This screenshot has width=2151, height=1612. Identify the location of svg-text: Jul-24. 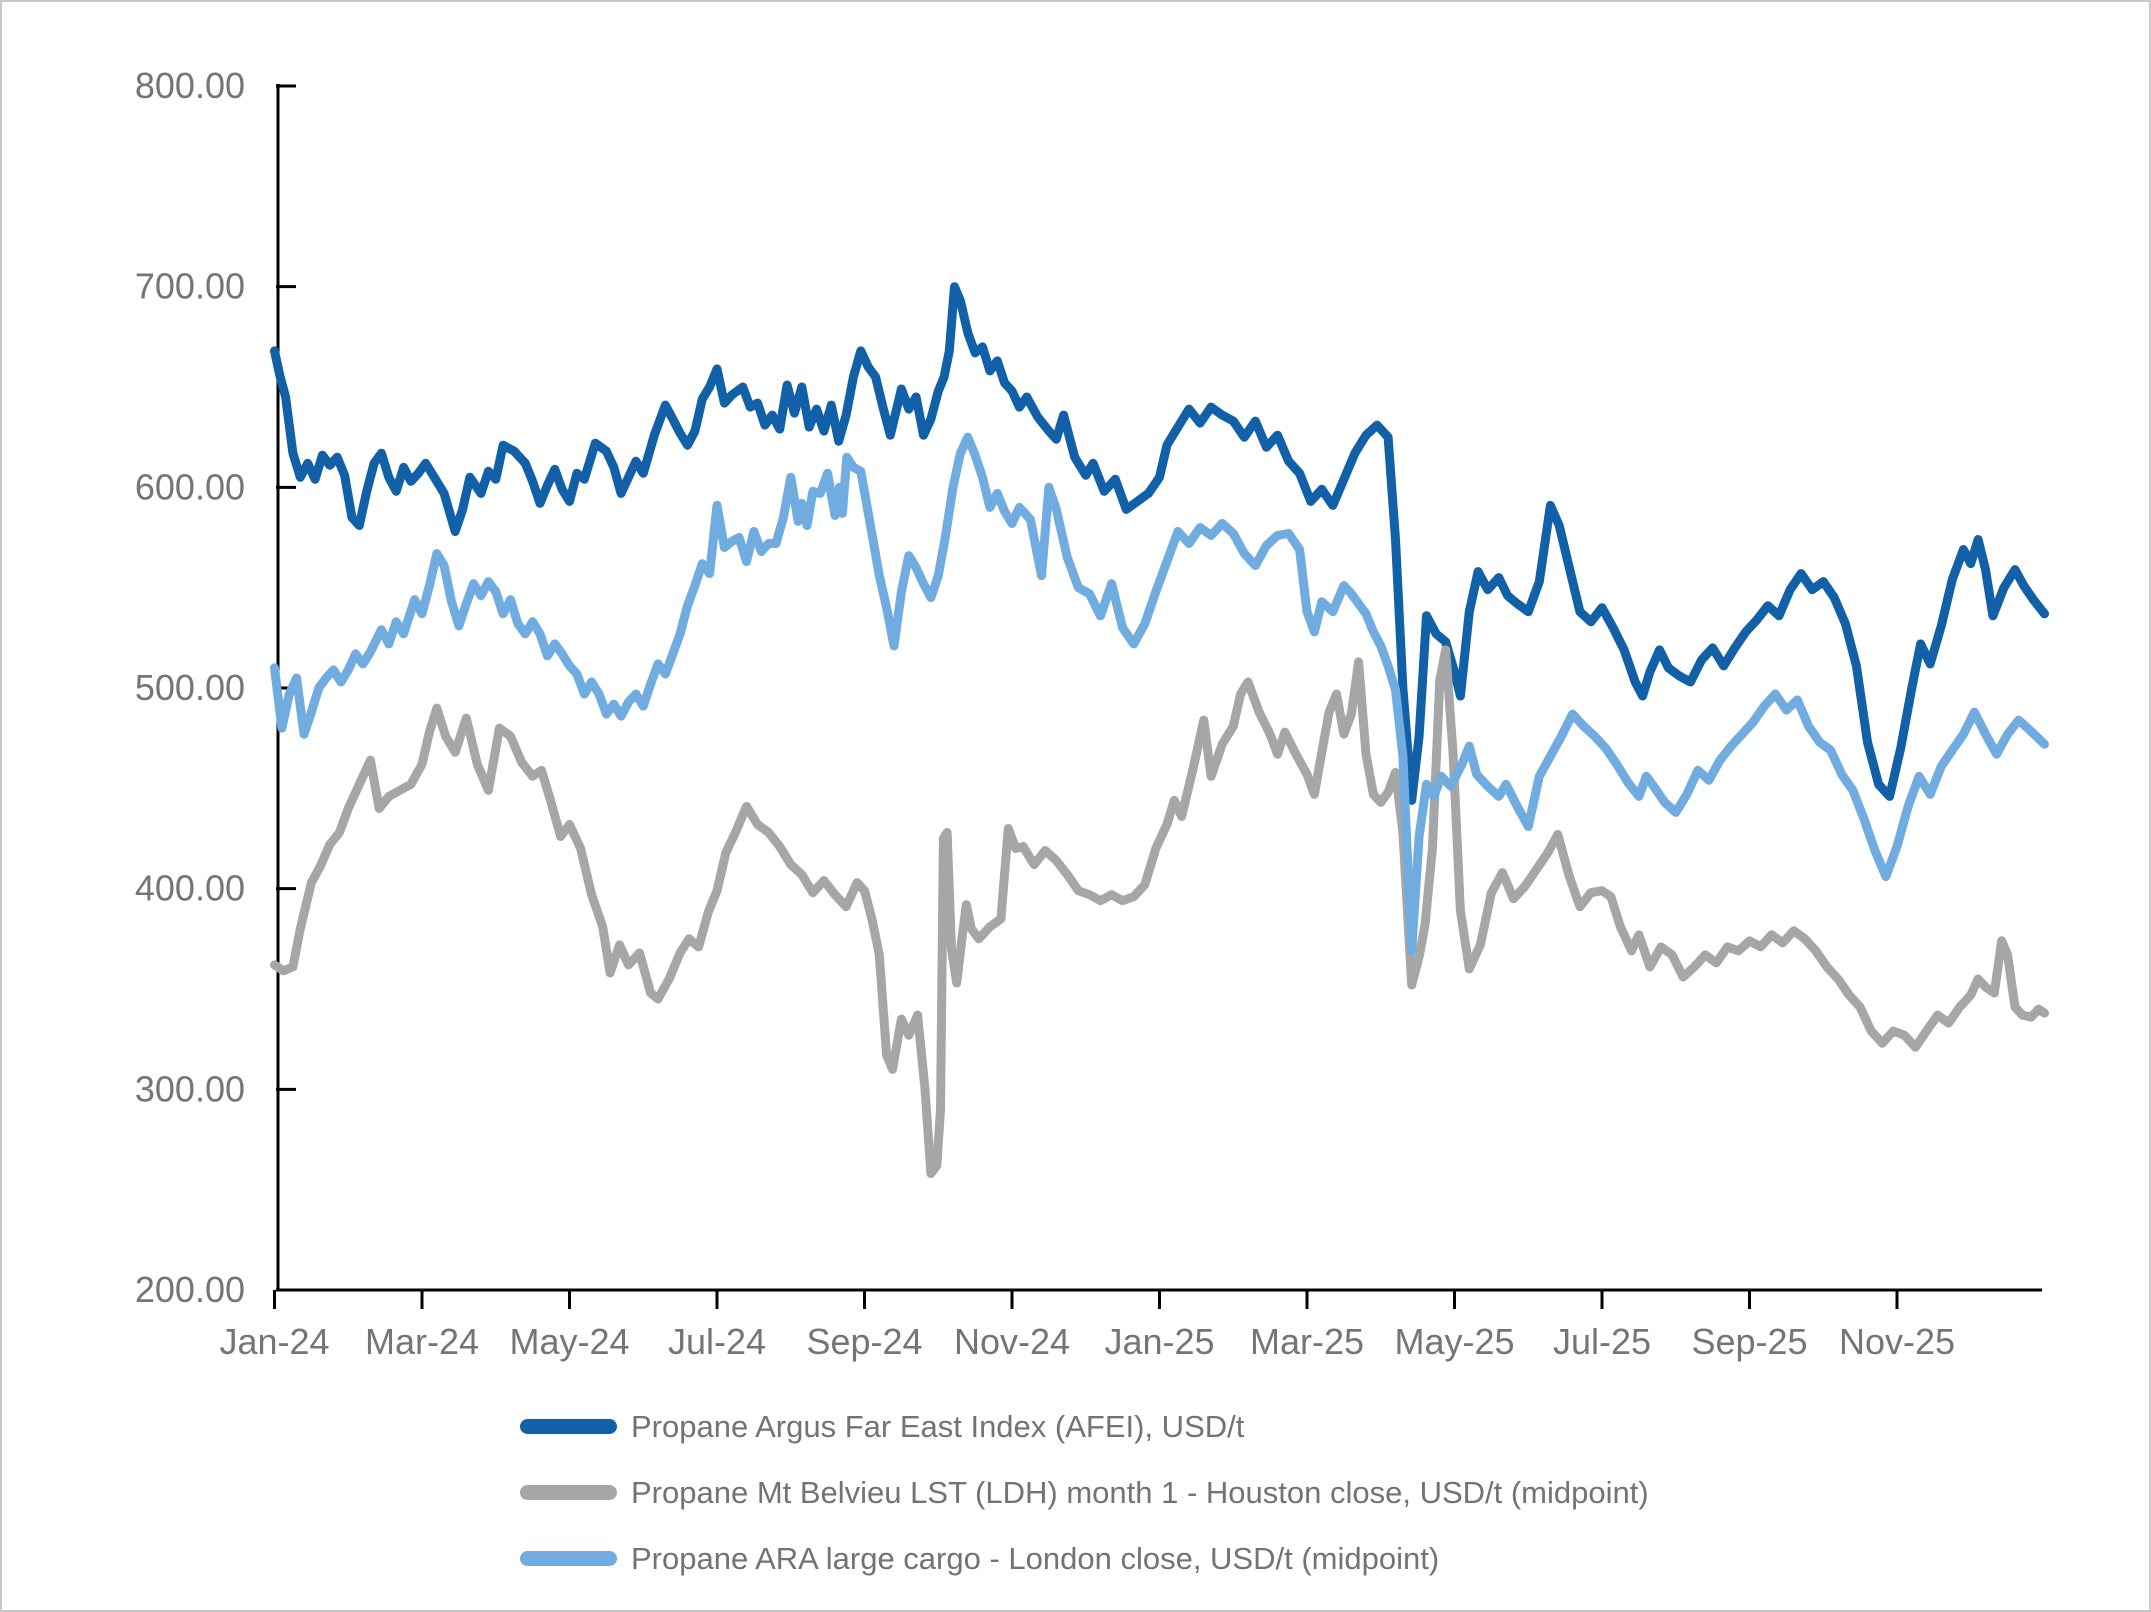
(717, 1341).